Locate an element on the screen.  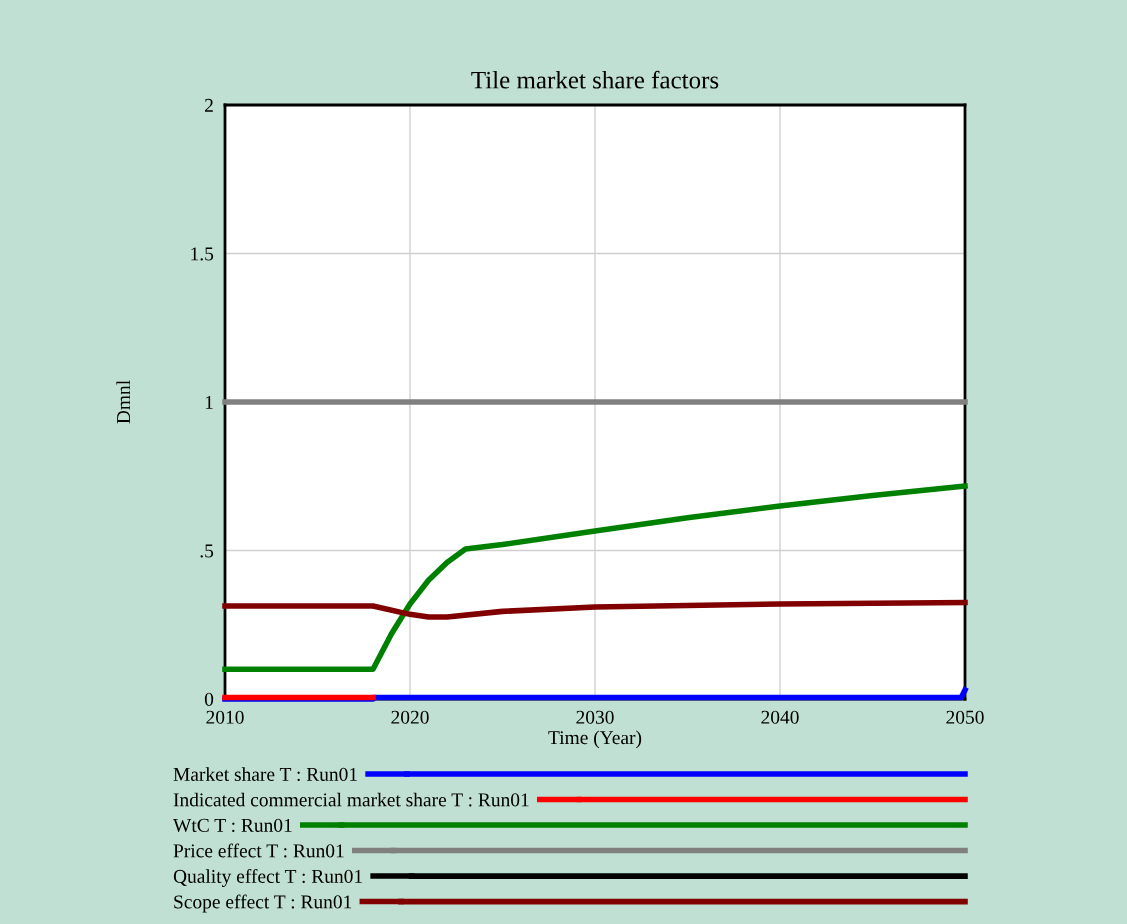
y-tick-label: 0 is located at coordinates (209, 699).